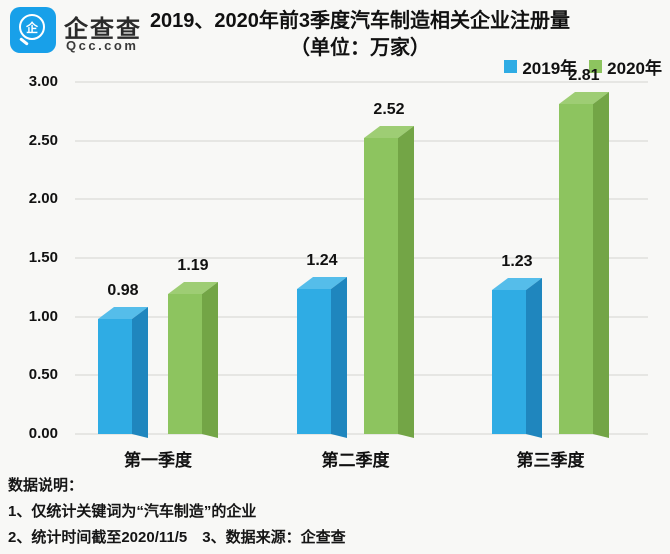 The image size is (670, 554). I want to click on x-axis-label-第三季度: 第三季度, so click(550, 460).